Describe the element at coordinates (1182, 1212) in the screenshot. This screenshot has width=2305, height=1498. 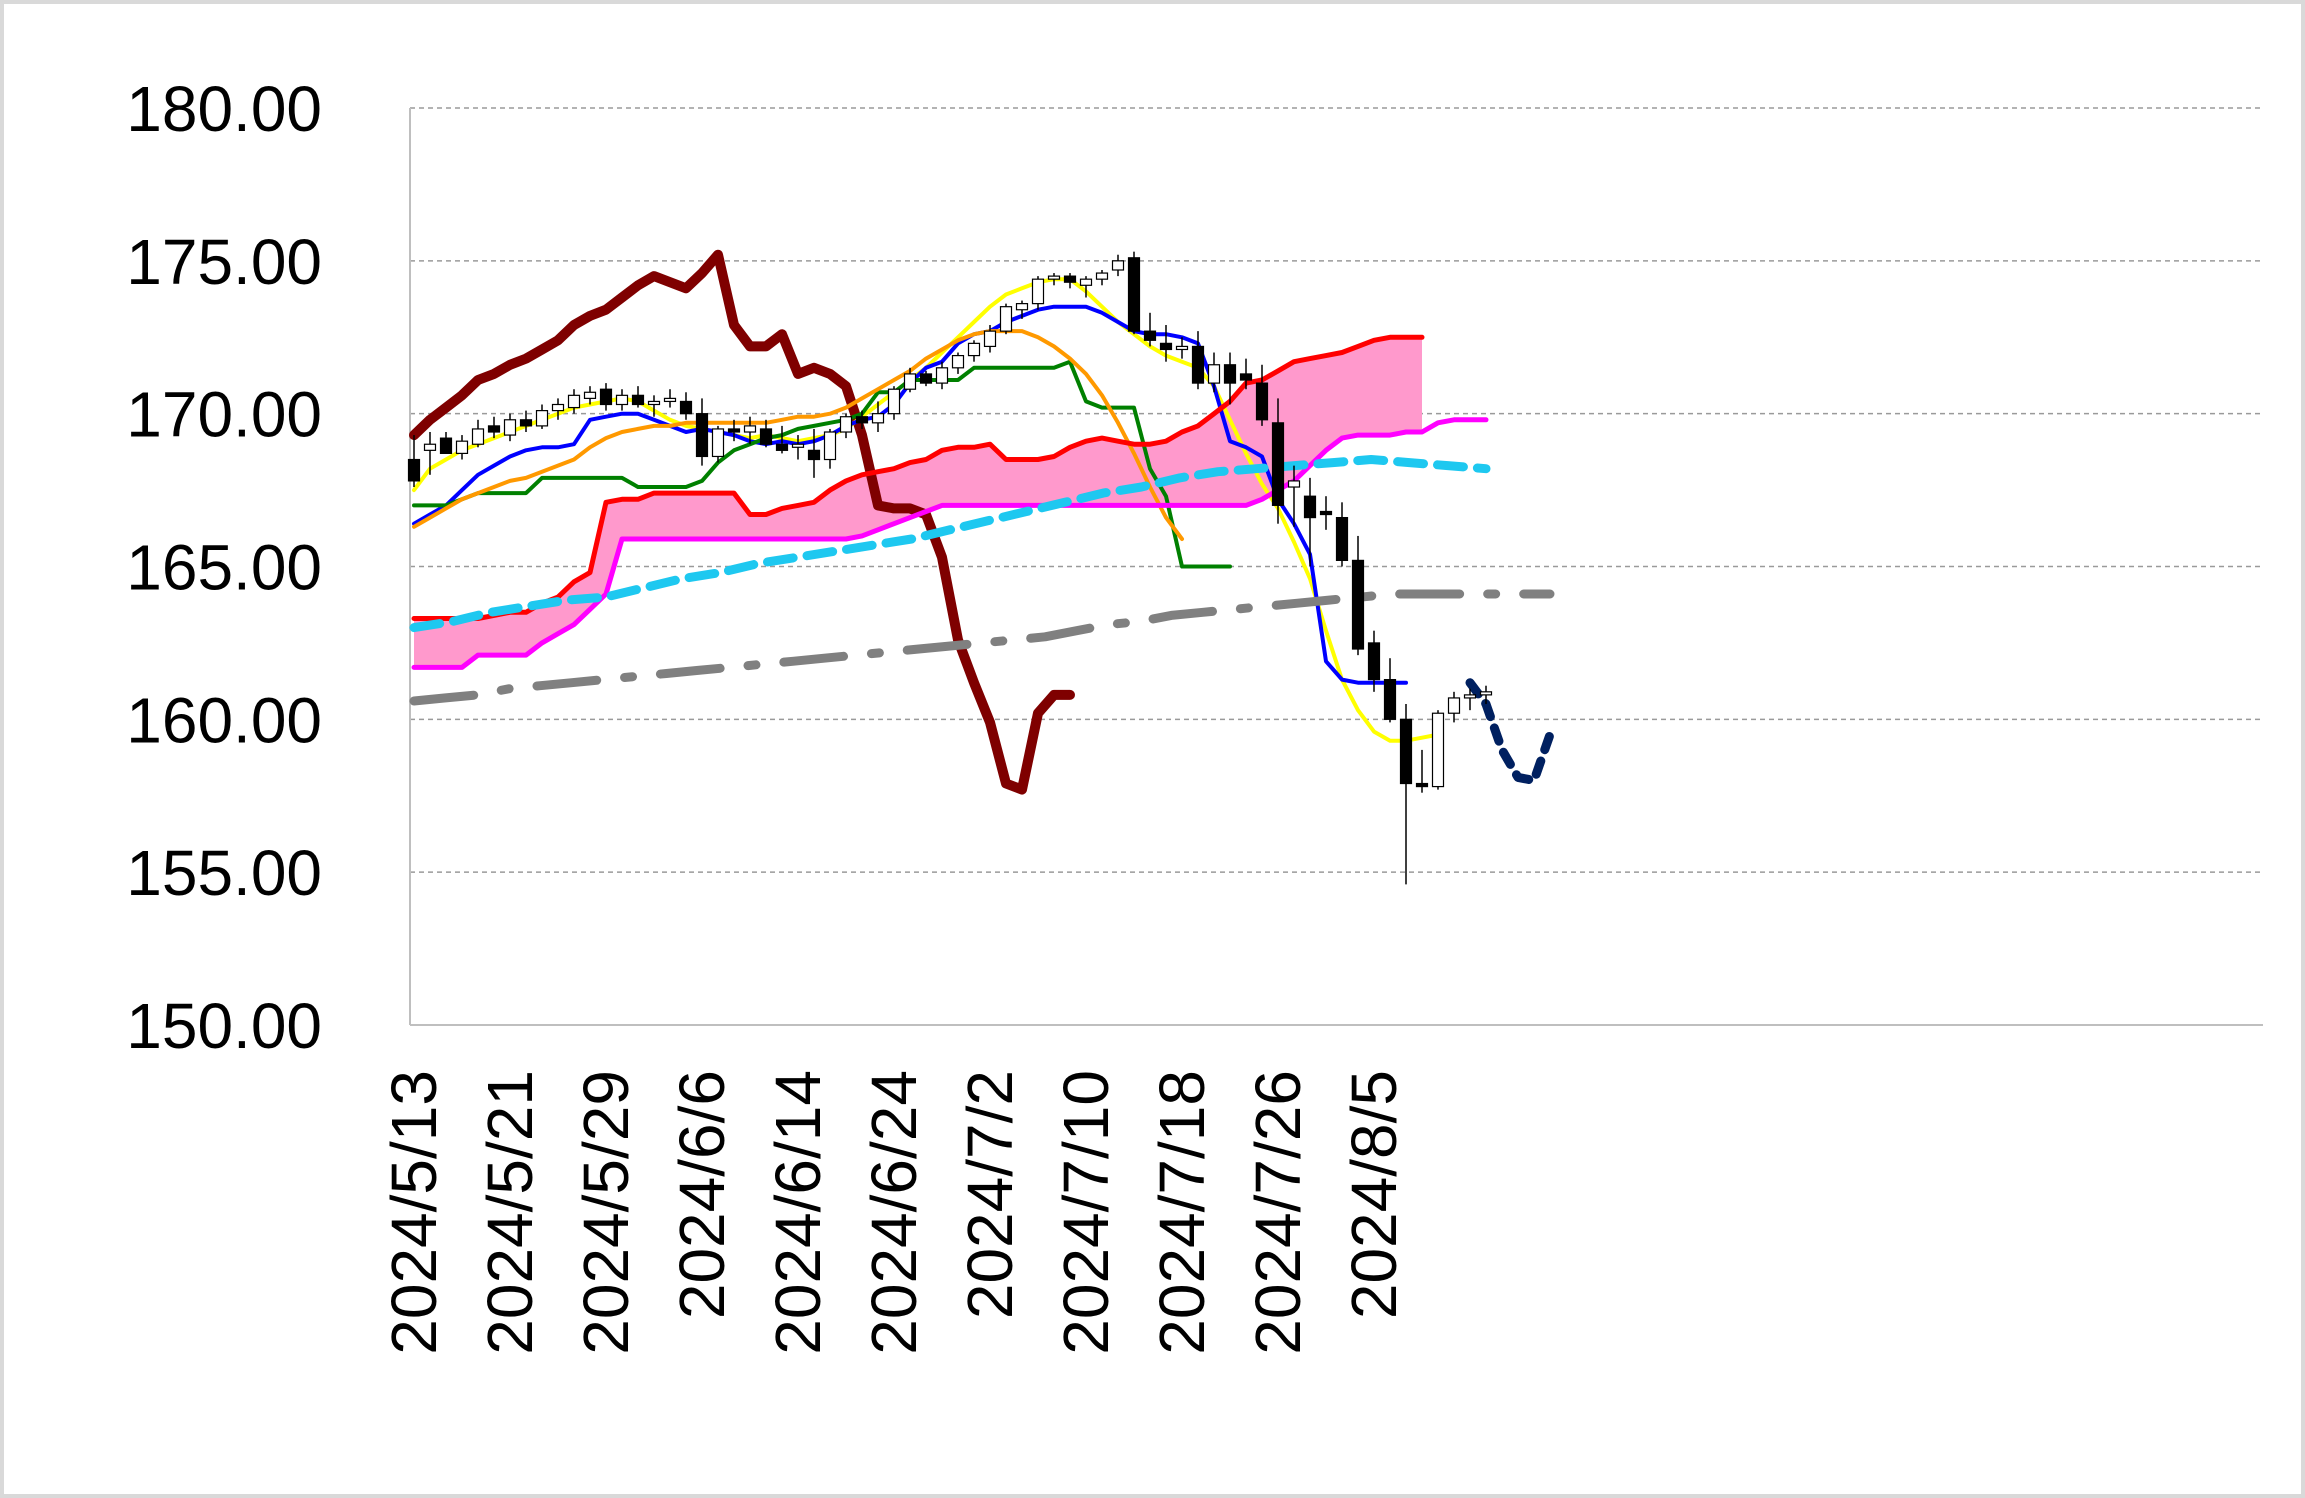
I see `x-tick-label: 2024/7/18` at that location.